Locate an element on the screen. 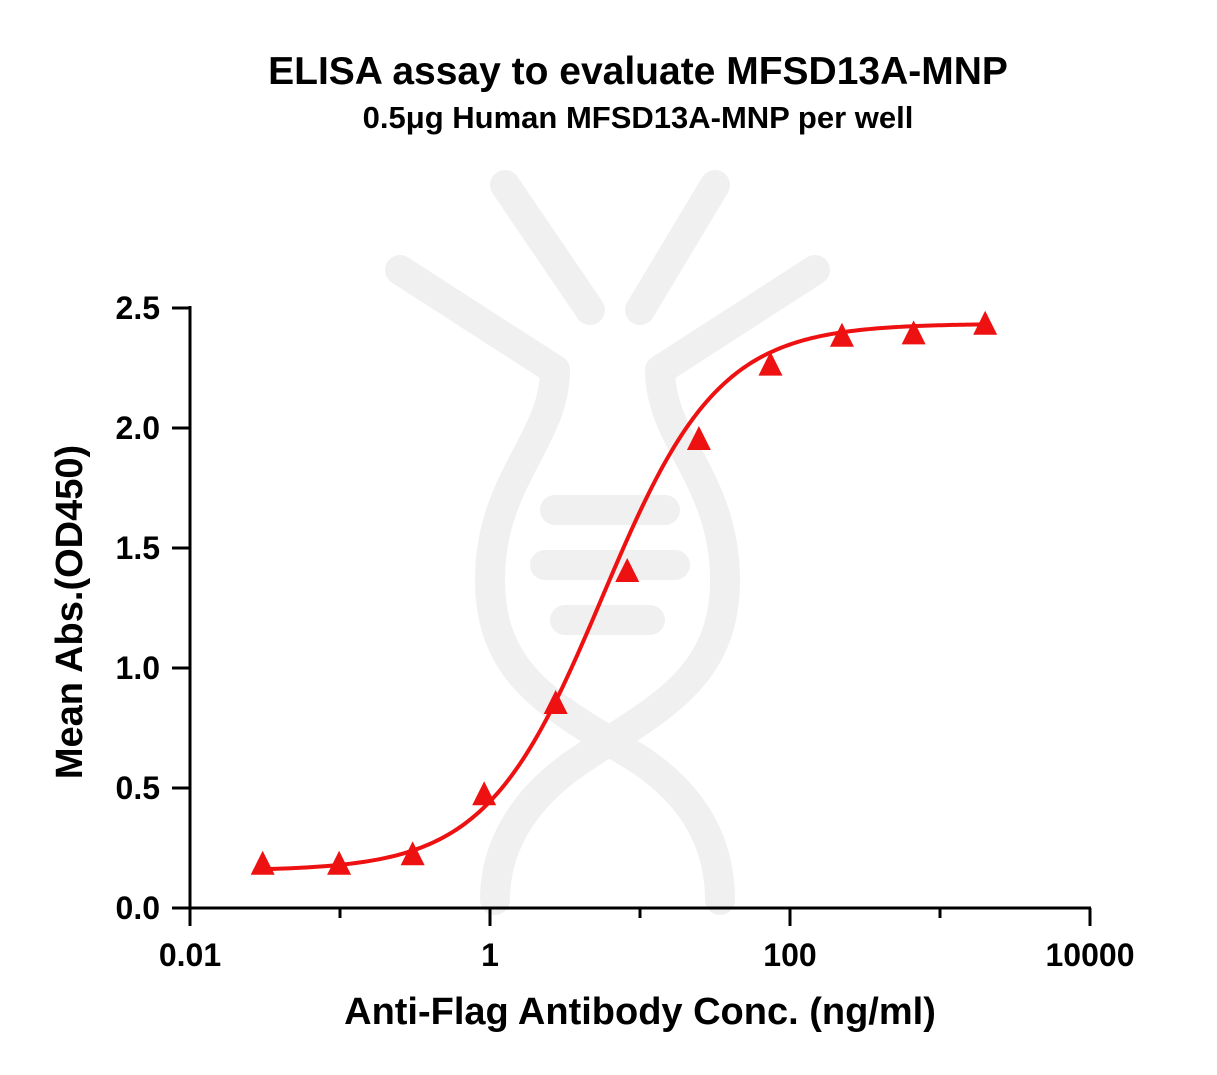  y-tick-label: 0.0 is located at coordinates (138, 908).